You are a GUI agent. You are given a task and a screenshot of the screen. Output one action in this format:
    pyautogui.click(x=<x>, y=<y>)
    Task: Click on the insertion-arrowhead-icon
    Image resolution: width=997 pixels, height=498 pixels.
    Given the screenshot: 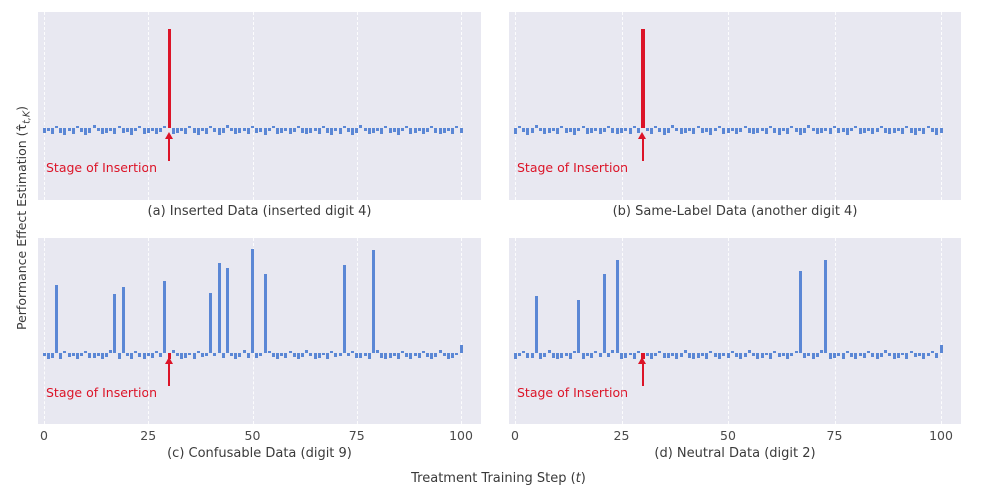 What is the action you would take?
    pyautogui.click(x=642, y=360)
    